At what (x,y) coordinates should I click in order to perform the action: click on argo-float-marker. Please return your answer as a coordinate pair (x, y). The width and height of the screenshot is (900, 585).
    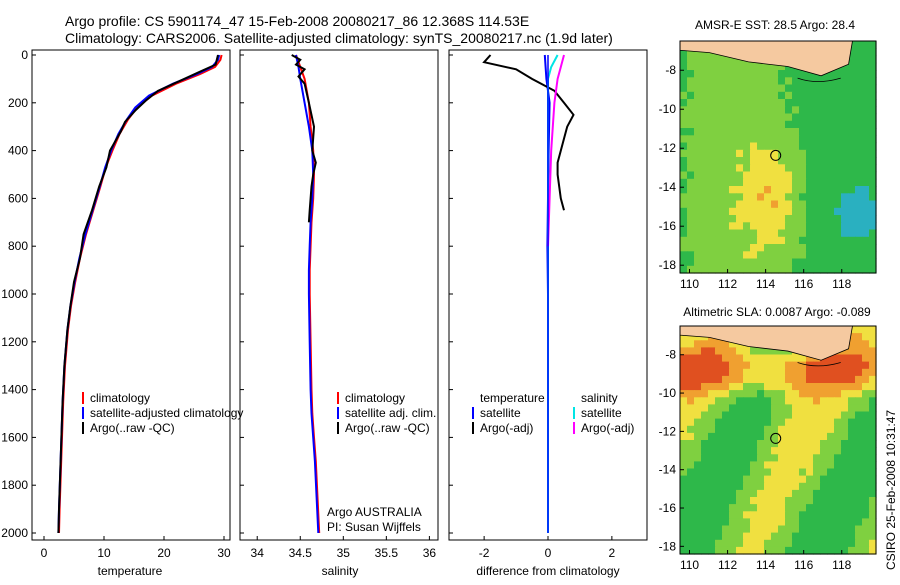
    Looking at the image, I should click on (776, 438).